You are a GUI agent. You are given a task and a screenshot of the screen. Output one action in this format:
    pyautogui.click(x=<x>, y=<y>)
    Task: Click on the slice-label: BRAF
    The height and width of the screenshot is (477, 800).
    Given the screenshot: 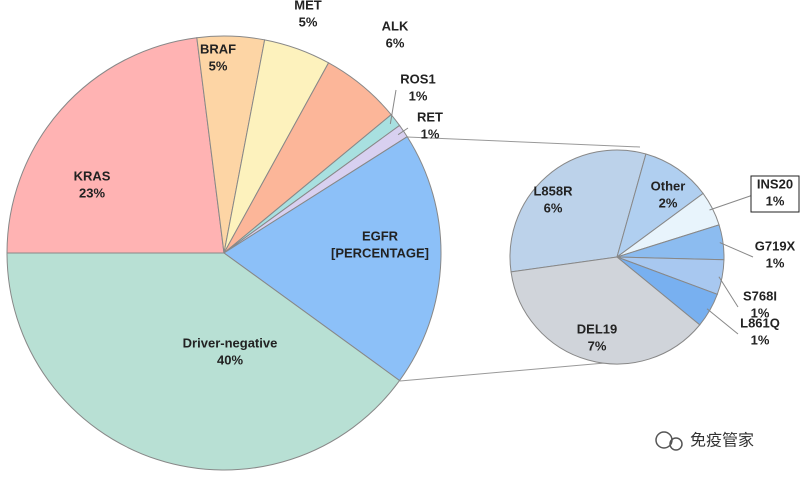 What is the action you would take?
    pyautogui.click(x=218, y=48)
    